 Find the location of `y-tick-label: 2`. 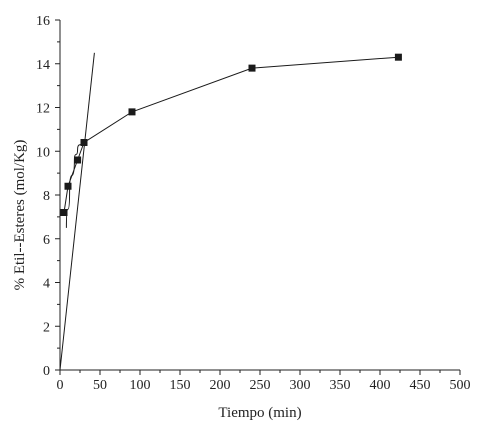

y-tick-label: 2 is located at coordinates (46, 327).